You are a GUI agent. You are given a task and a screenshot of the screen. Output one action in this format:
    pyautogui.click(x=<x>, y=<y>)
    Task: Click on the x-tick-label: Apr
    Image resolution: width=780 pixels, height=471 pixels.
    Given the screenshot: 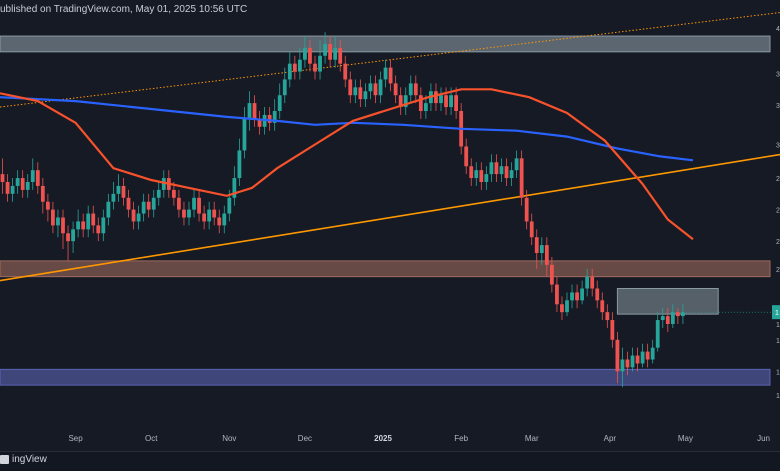 What is the action you would take?
    pyautogui.click(x=610, y=438)
    